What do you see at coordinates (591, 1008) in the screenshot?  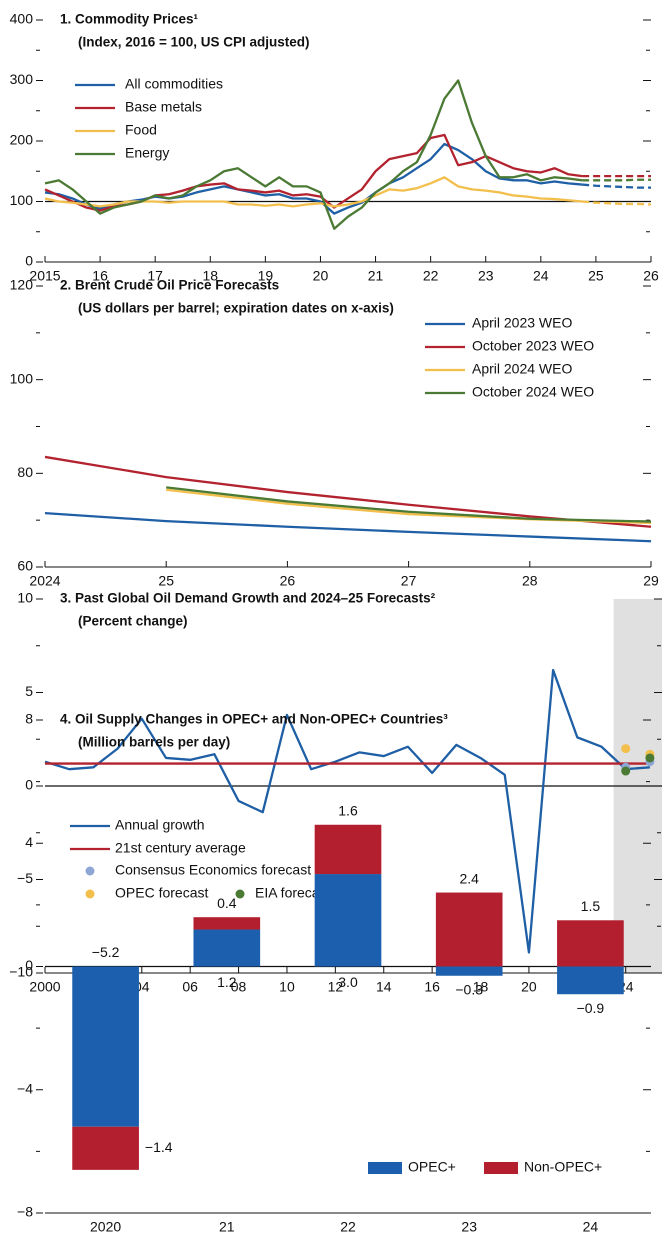 I see `value-label: −0.9` at bounding box center [591, 1008].